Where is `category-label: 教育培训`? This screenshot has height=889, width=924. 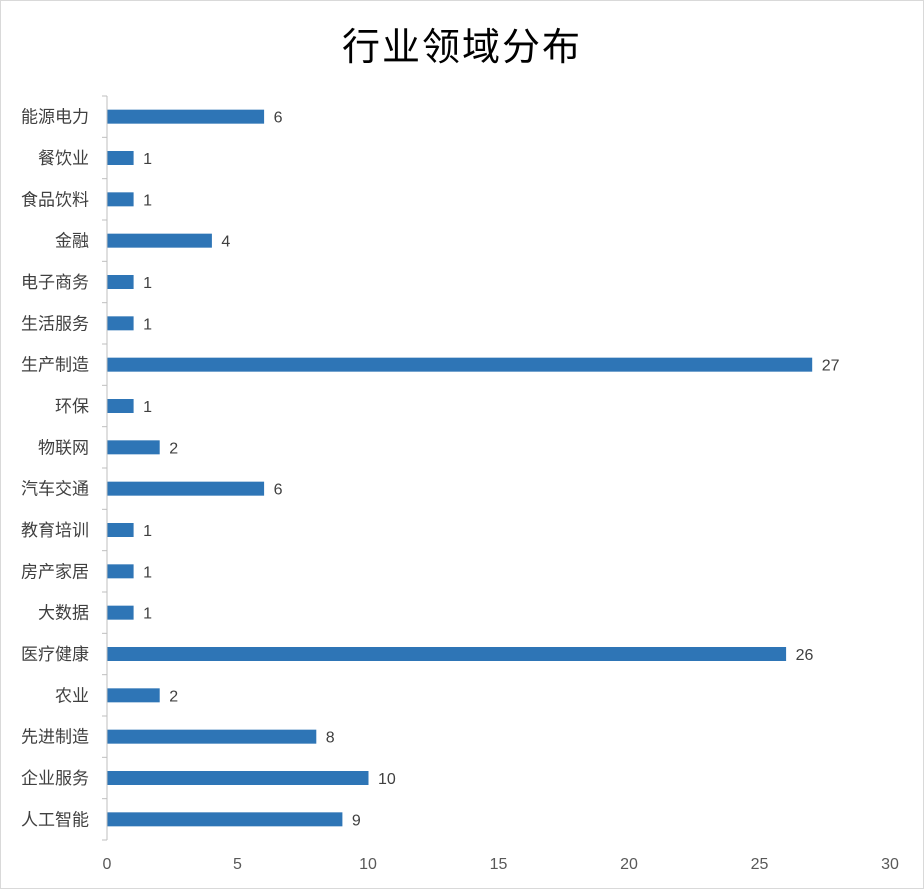
category-label: 教育培训 is located at coordinates (55, 531).